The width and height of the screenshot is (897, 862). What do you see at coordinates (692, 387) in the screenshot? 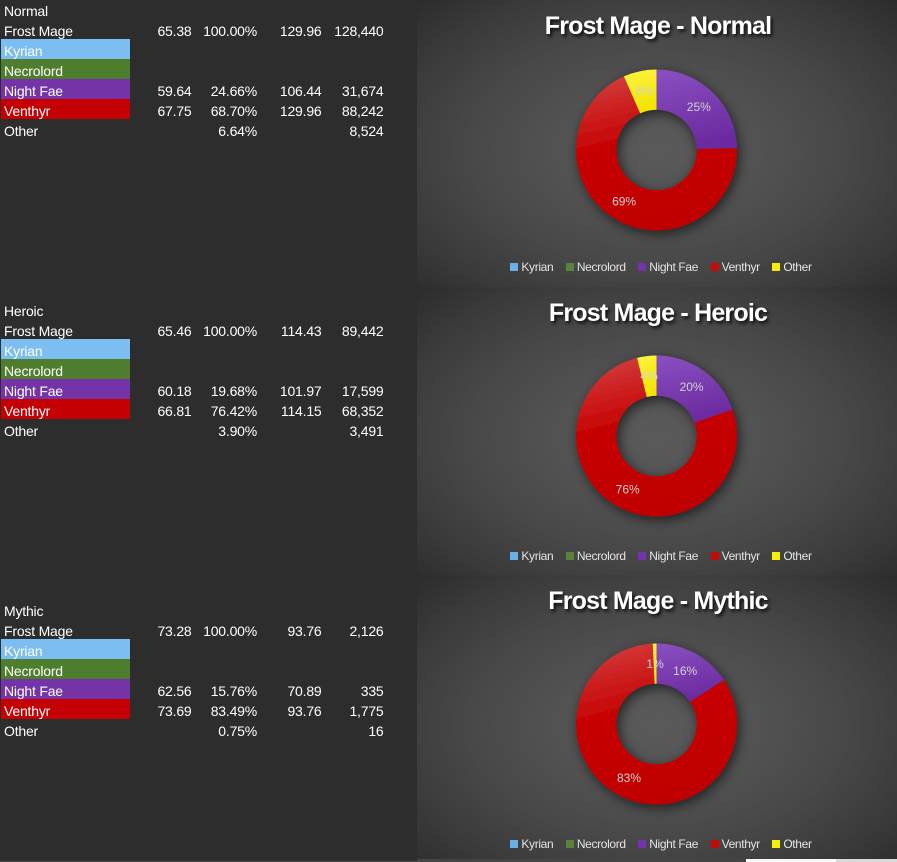
I see `svg-text: 20%` at bounding box center [692, 387].